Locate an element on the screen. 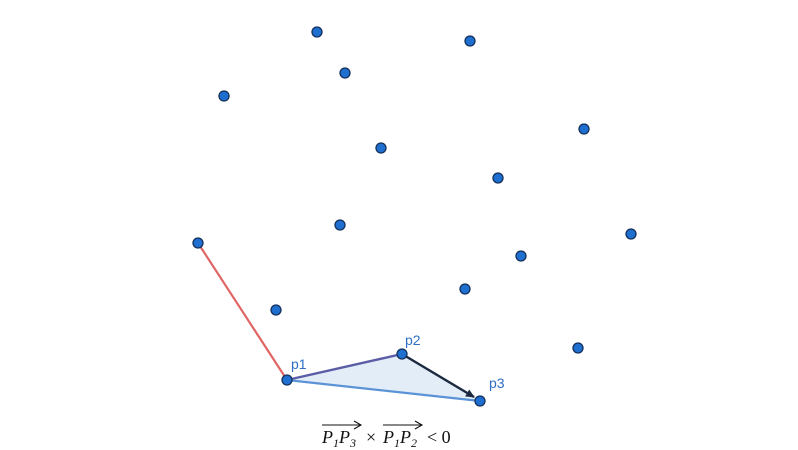 The width and height of the screenshot is (798, 450). formula-v2-sub2: 2 is located at coordinates (414, 443).